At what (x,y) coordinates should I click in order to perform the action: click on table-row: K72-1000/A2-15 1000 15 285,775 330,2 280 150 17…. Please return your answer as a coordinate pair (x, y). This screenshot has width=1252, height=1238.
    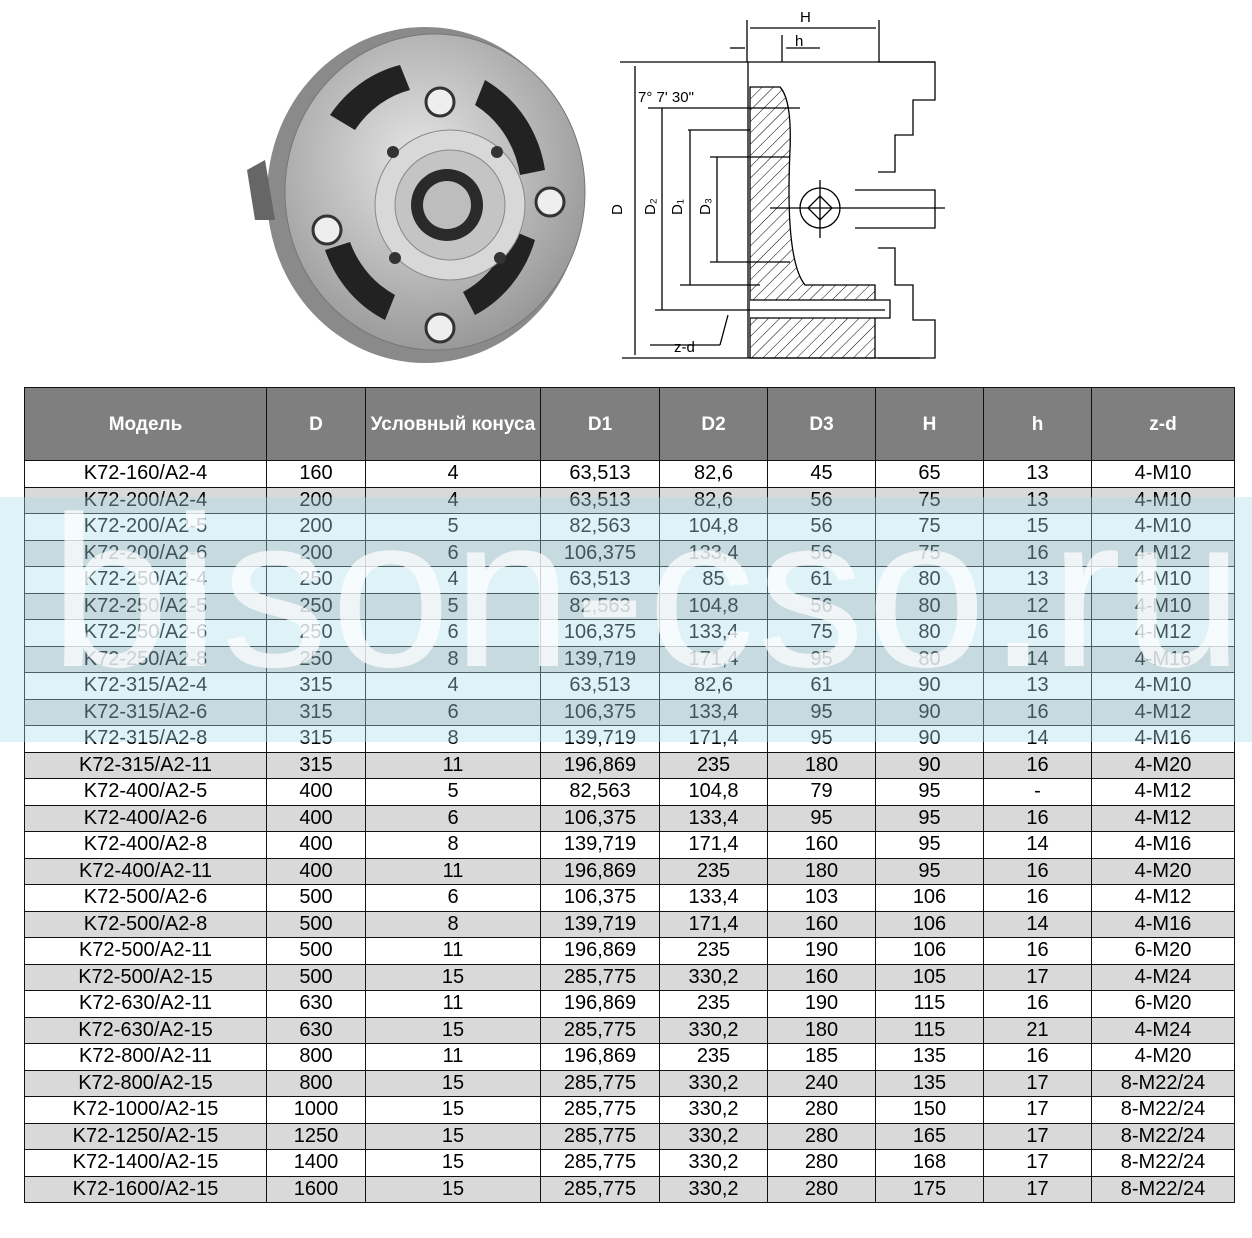
    Looking at the image, I should click on (629, 1110).